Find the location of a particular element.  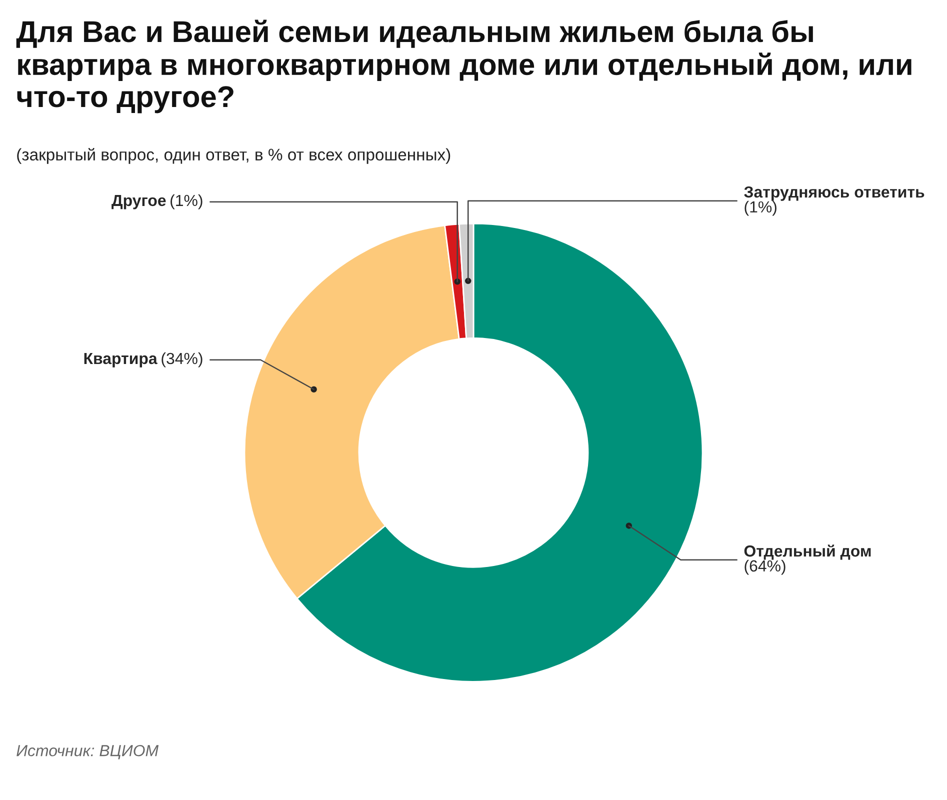

chart-subtitle: (закрытый вопрос, один ответ, в % от всех опрошенных) is located at coordinates (233, 156).